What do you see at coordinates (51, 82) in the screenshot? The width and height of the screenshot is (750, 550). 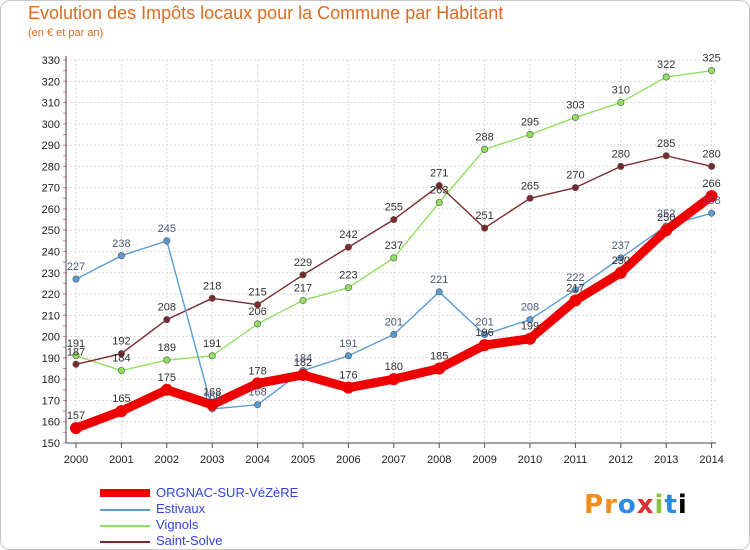 I see `y-tick-label: 320` at bounding box center [51, 82].